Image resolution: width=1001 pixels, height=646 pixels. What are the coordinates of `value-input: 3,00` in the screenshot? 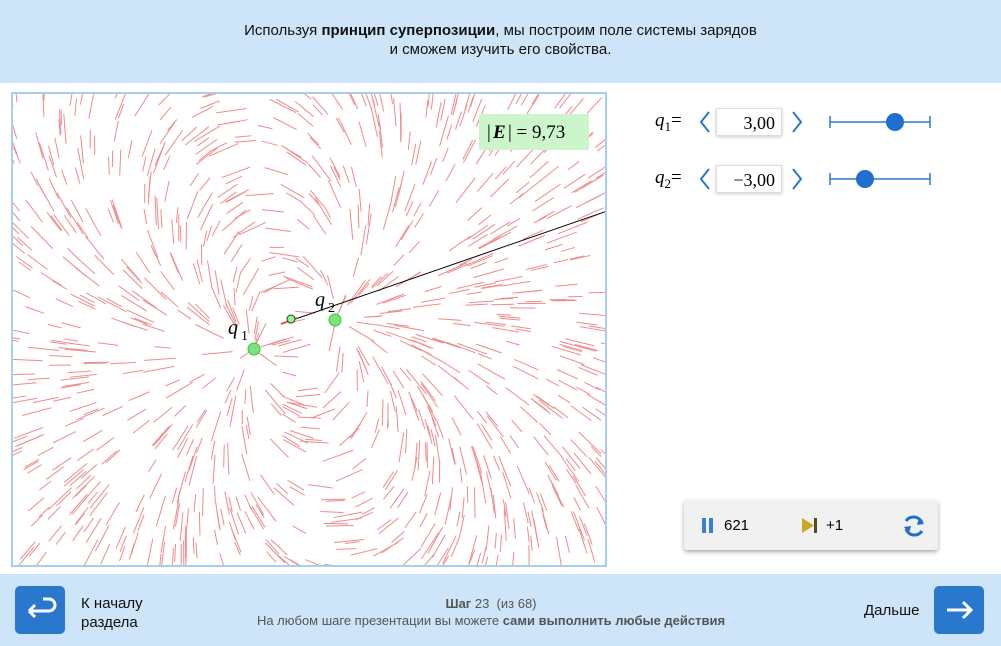 It's located at (749, 122).